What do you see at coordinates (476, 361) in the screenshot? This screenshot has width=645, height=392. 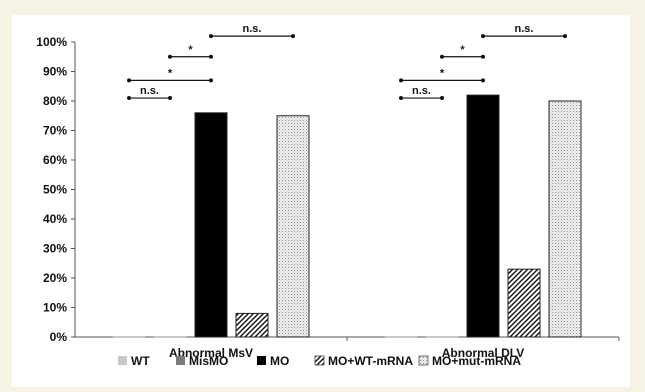 I see `legend-label: MO+mut-mRNA` at bounding box center [476, 361].